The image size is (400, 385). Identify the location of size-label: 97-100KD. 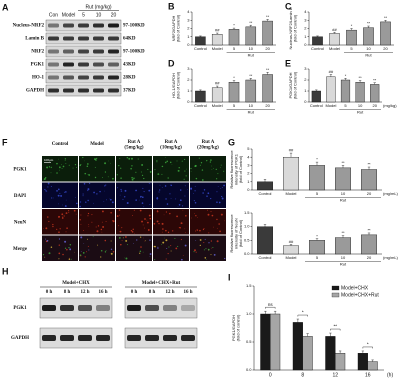
(134, 52).